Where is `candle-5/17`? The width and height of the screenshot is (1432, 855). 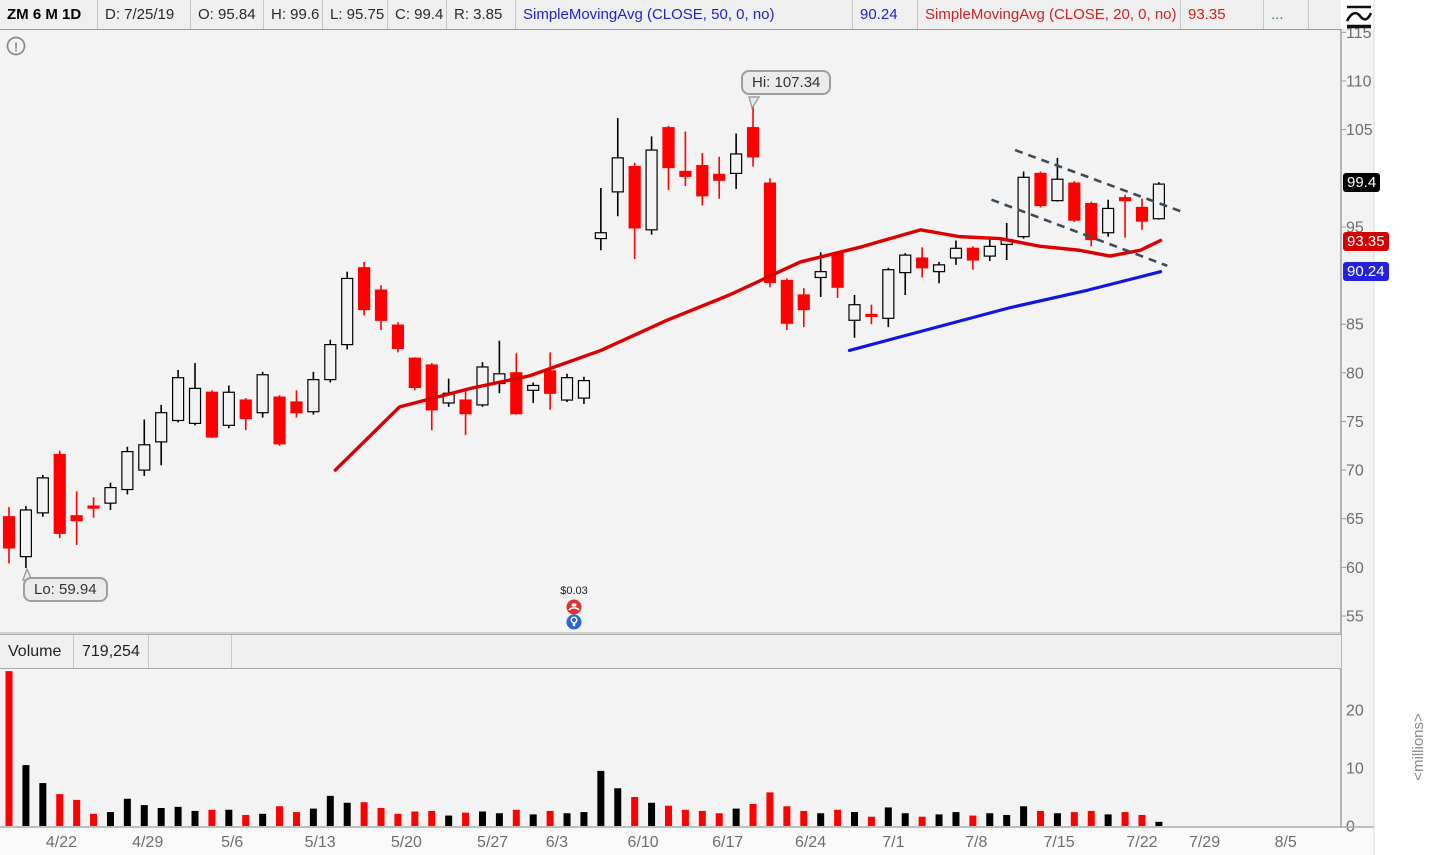 candle-5/17 is located at coordinates (347, 311).